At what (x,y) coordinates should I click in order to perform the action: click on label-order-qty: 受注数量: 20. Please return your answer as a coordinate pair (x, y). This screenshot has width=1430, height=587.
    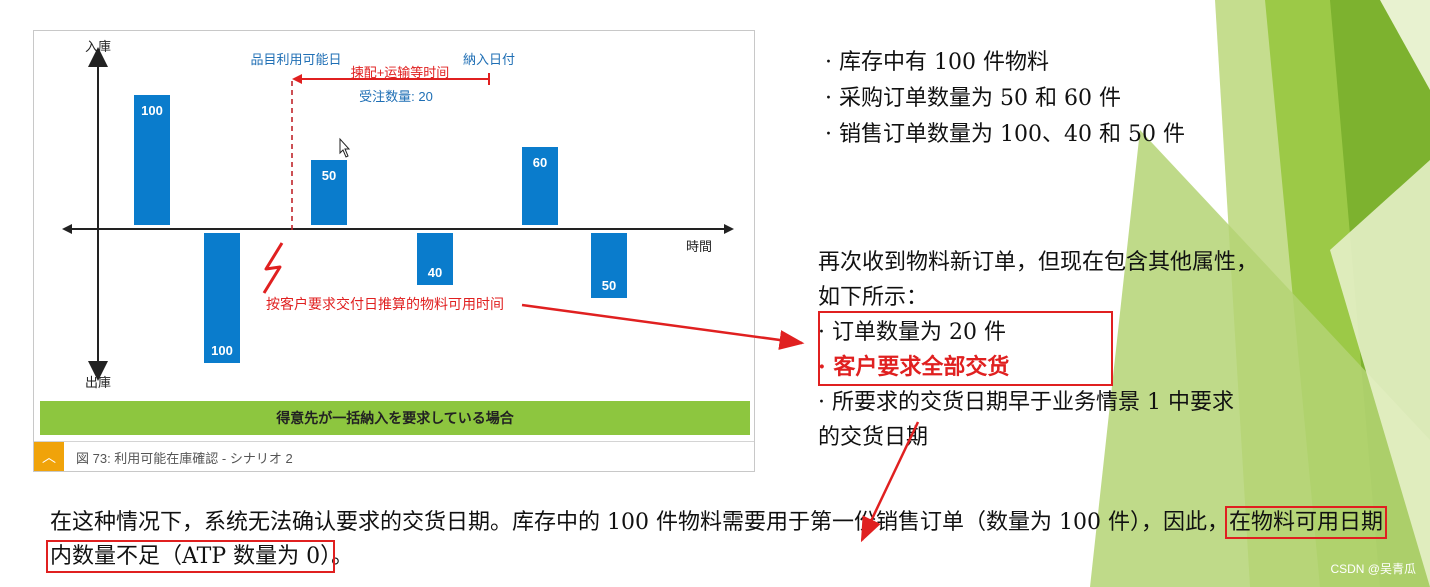
    Looking at the image, I should click on (396, 96).